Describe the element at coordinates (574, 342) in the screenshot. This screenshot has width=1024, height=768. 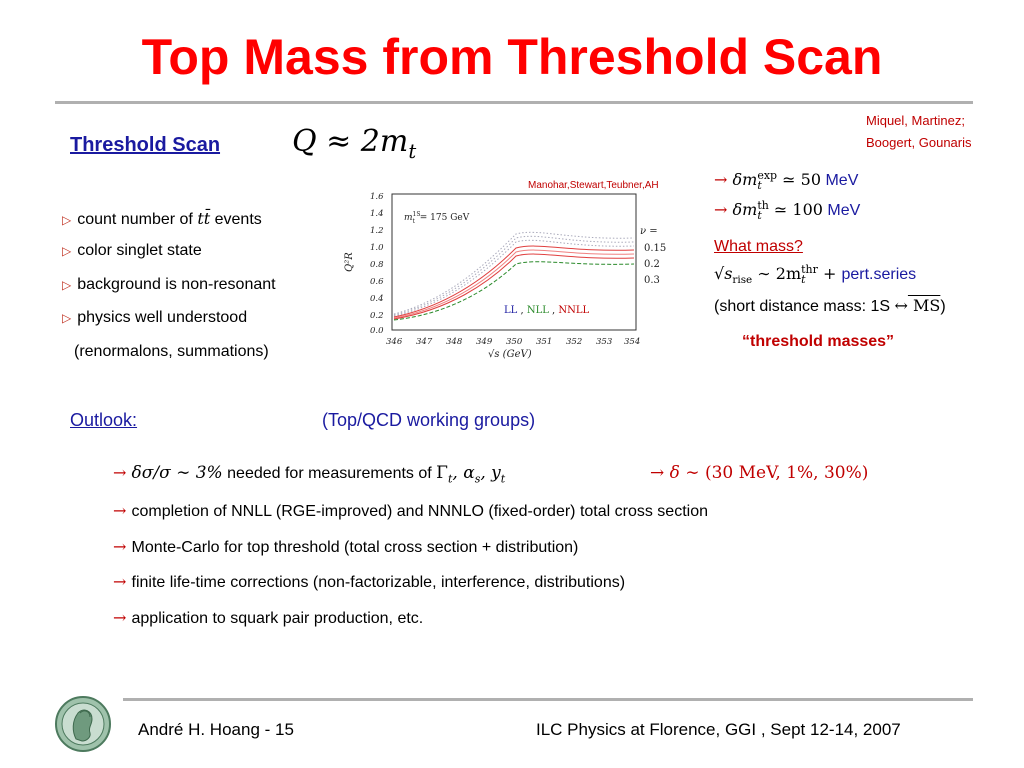
I see `x-tick-label: 352` at that location.